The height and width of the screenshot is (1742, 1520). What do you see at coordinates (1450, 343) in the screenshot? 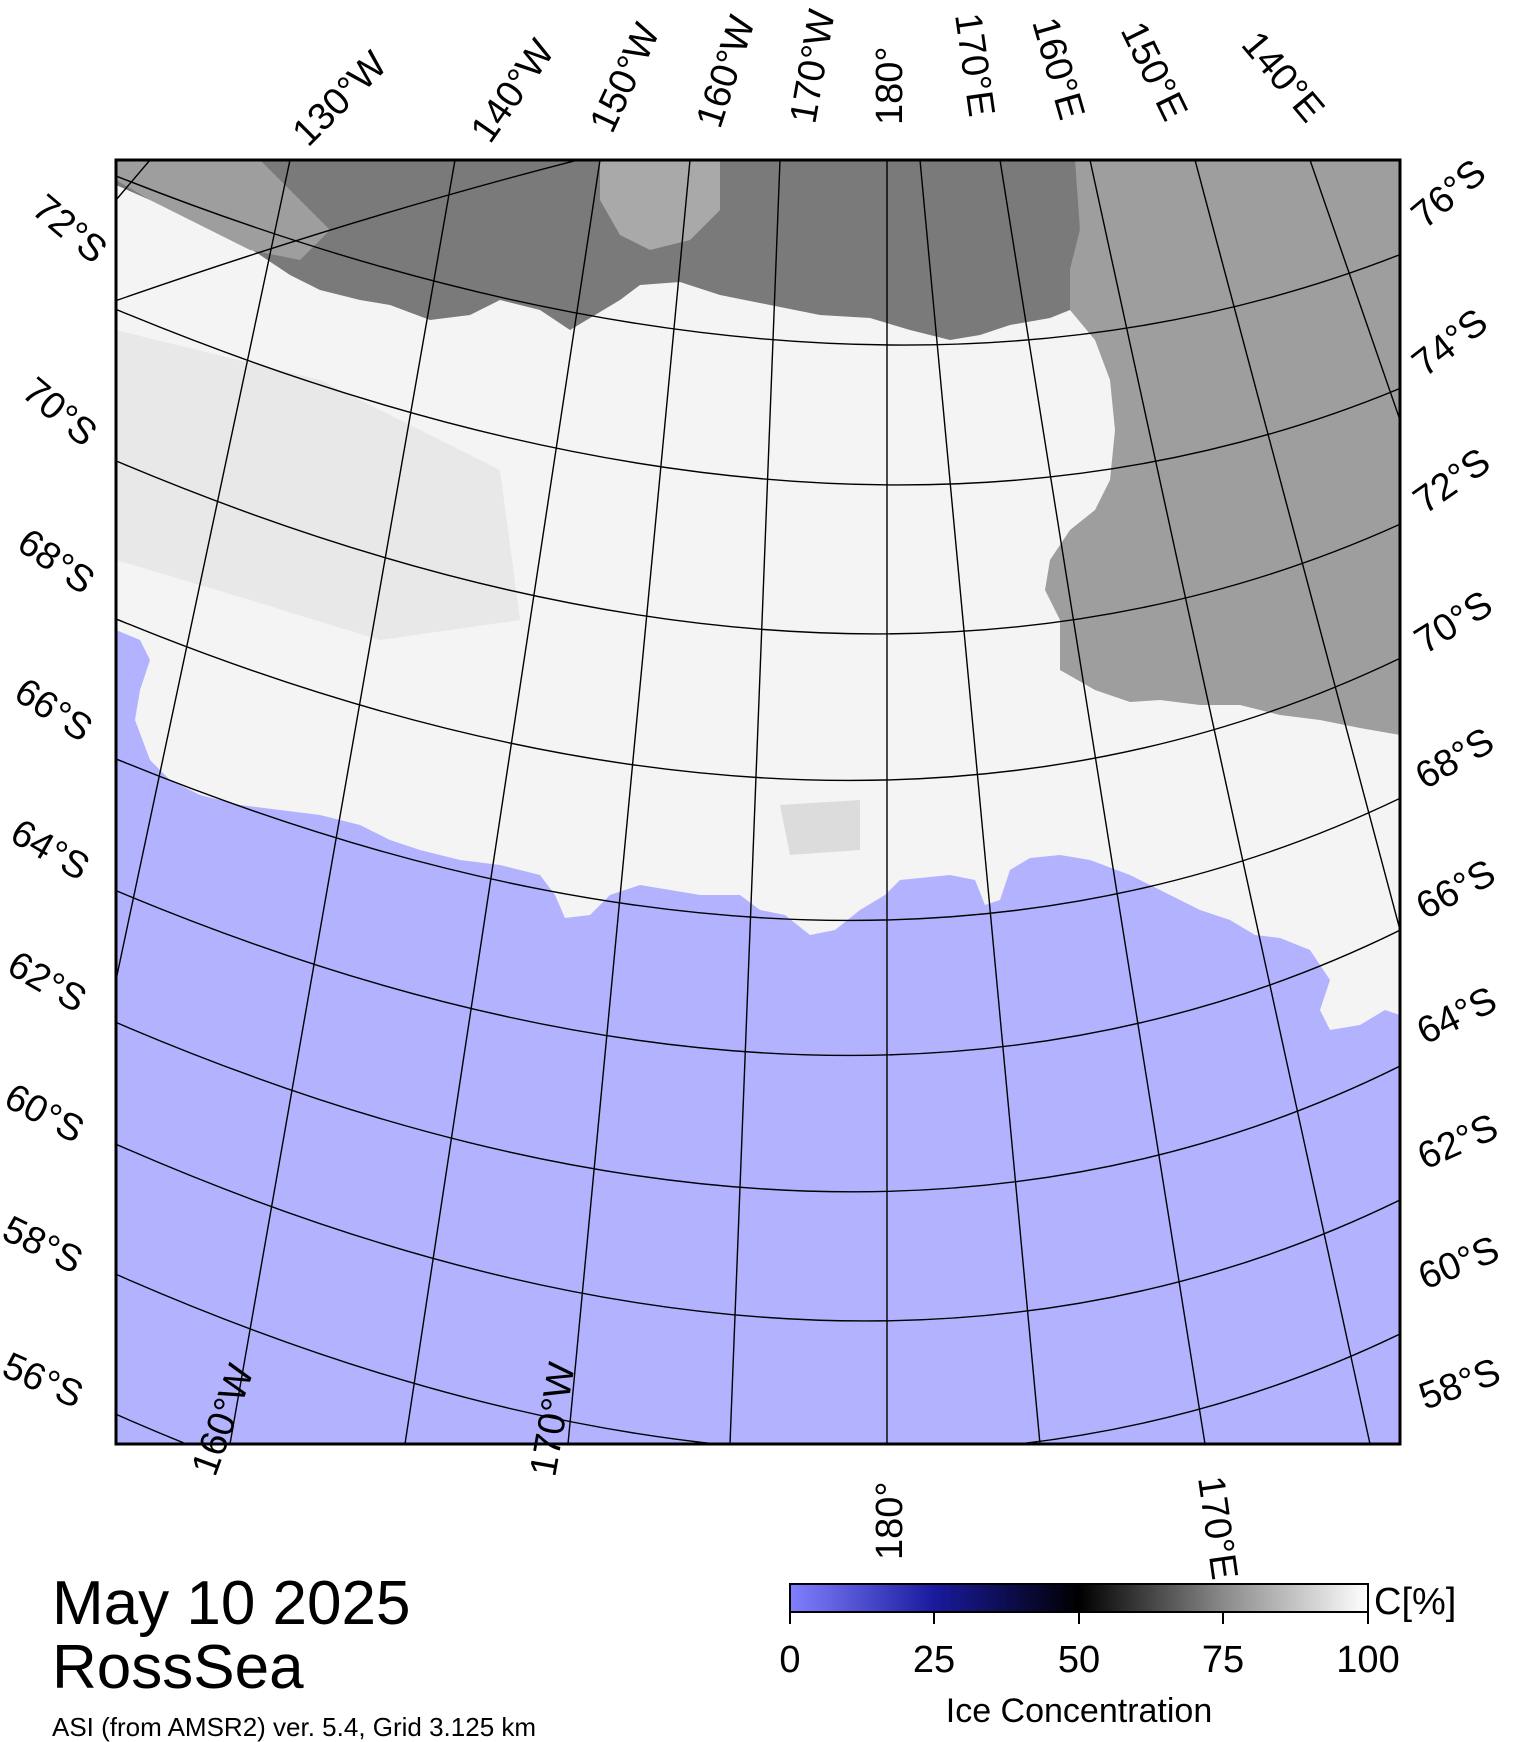
I see `lat-label: 74°S` at bounding box center [1450, 343].